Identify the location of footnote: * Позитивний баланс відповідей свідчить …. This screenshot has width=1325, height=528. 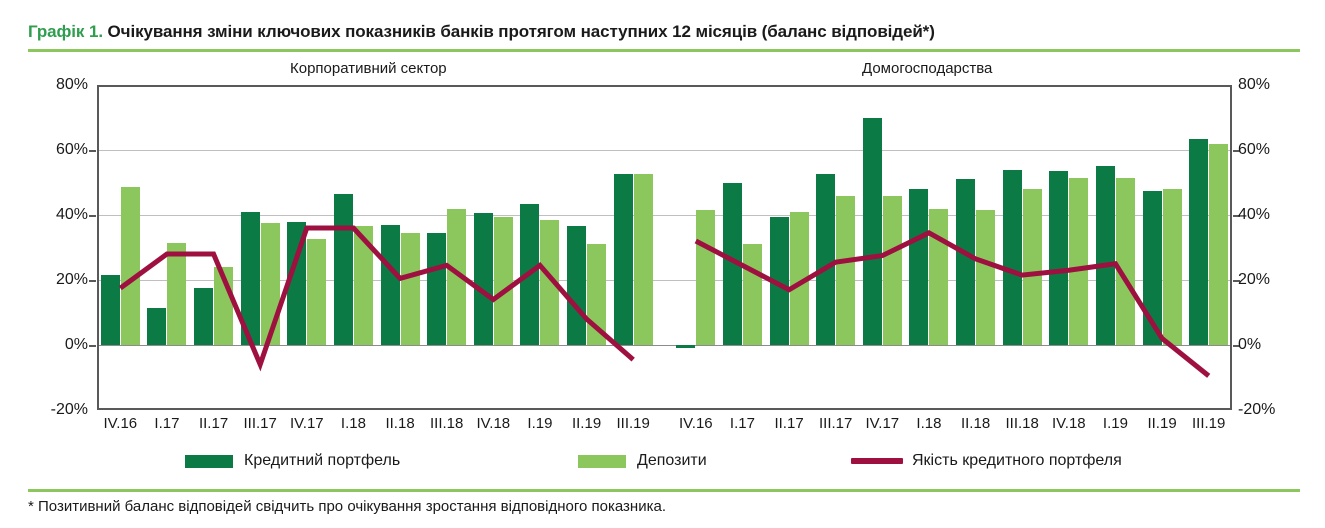
(347, 506).